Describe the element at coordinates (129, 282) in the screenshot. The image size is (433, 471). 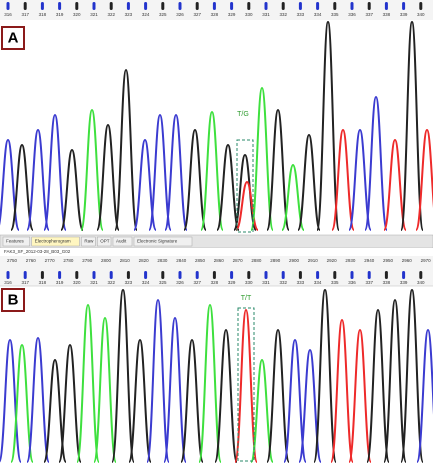
I see `base-number: 323` at that location.